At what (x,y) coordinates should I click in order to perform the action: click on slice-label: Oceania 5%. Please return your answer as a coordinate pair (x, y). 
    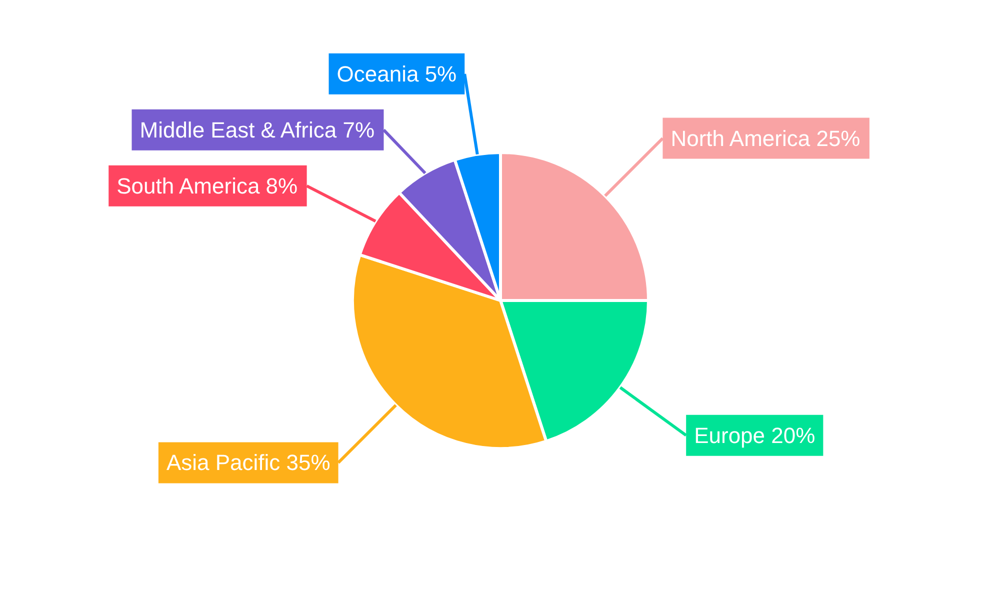
    Looking at the image, I should click on (396, 73).